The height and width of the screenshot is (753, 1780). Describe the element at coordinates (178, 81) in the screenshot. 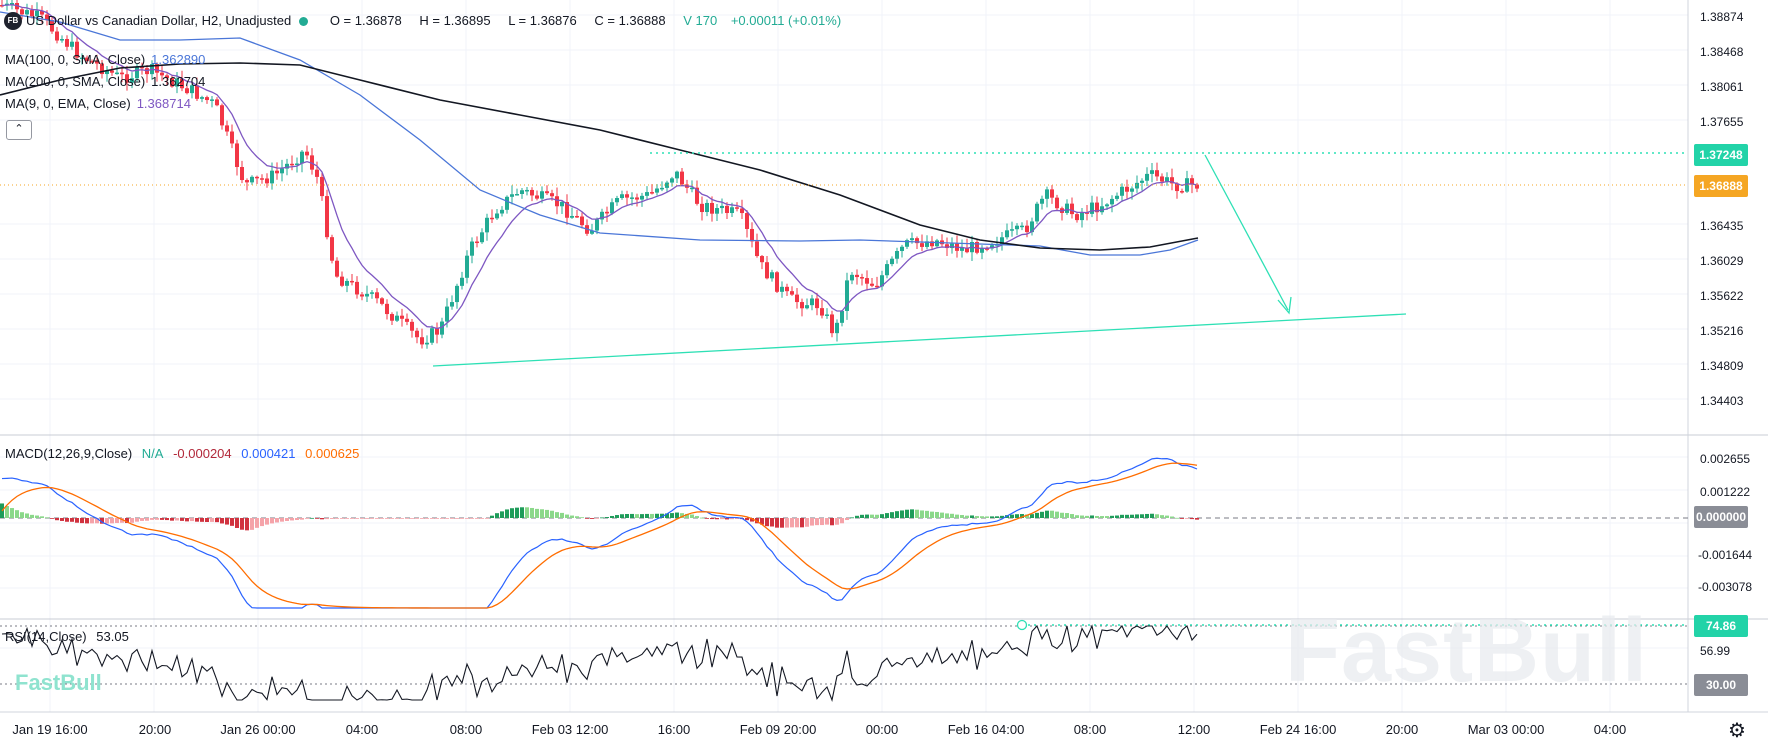

I see `ma200-value: 1.362704` at that location.